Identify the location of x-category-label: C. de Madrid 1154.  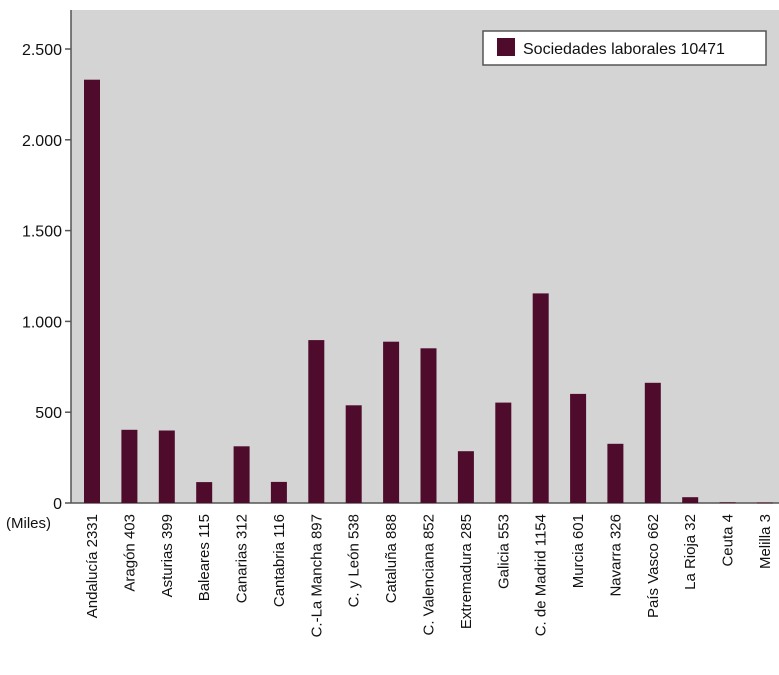
(541, 575).